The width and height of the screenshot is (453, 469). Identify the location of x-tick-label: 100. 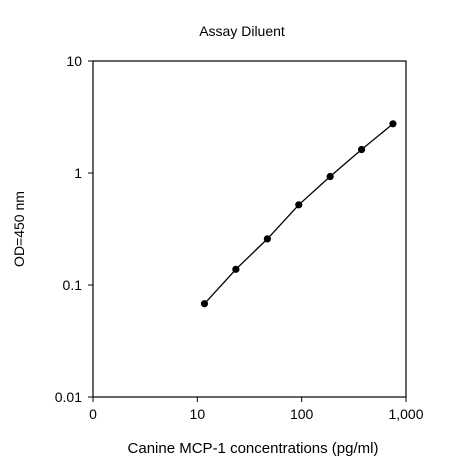
(302, 414).